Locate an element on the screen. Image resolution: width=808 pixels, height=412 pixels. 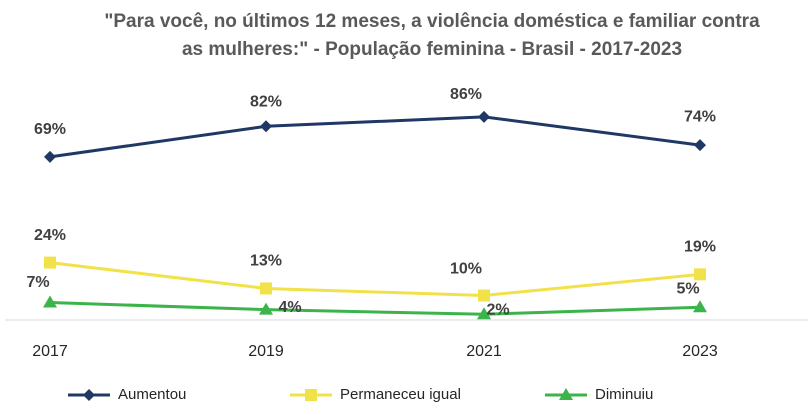
x-tick-label: 2019 is located at coordinates (266, 351).